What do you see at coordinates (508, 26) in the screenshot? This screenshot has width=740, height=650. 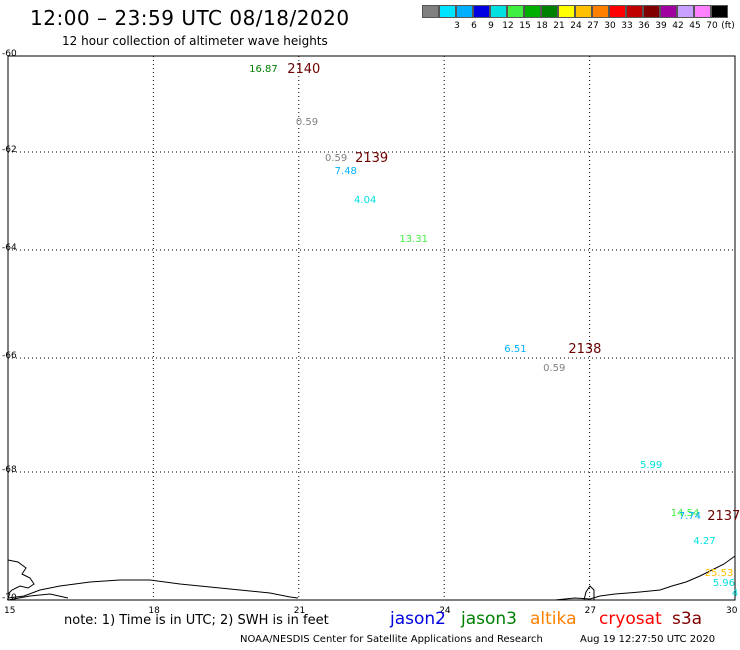 I see `legend-label: 12` at bounding box center [508, 26].